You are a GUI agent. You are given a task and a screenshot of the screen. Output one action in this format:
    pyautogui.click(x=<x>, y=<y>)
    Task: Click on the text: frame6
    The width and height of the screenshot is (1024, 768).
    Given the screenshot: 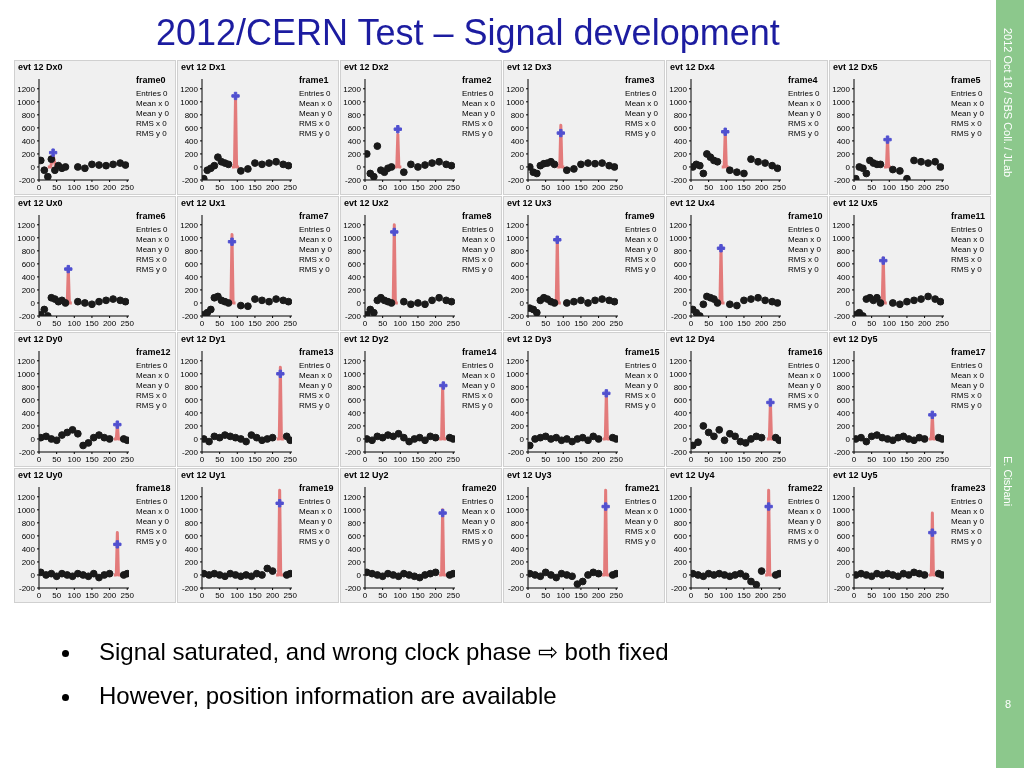 What is the action you would take?
    pyautogui.click(x=151, y=216)
    